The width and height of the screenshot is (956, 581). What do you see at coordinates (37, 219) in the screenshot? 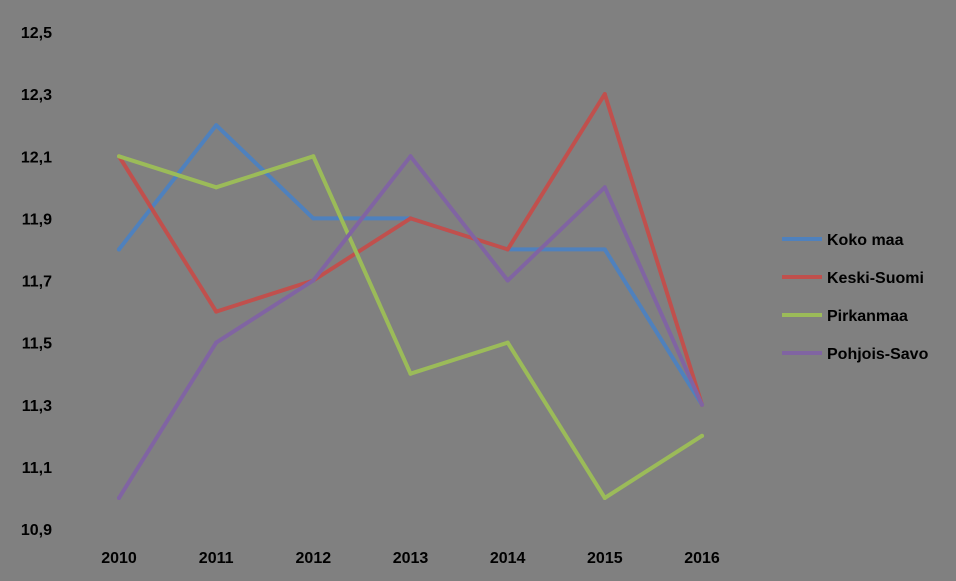
I see `y-tick-label: 11,9` at bounding box center [37, 219].